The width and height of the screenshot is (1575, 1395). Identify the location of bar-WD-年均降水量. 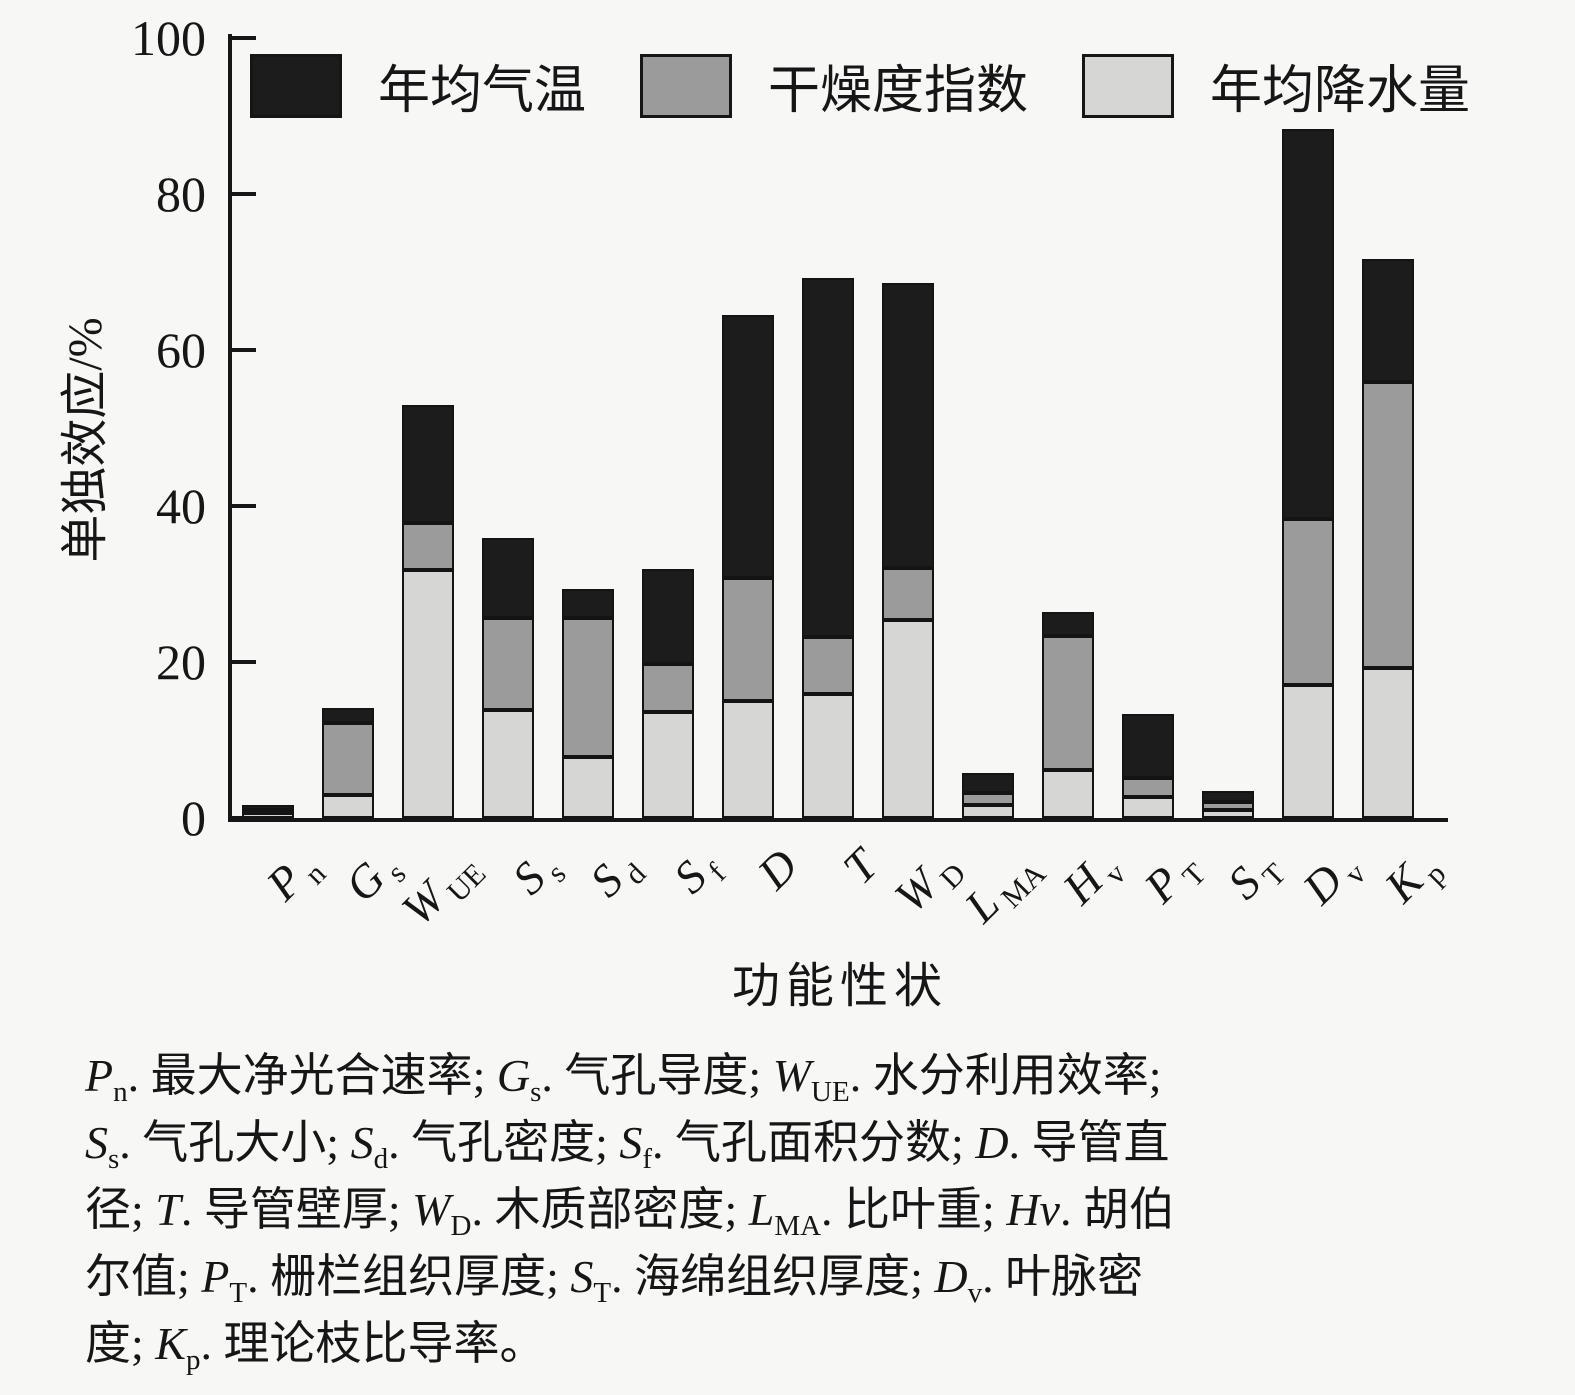
(908, 718).